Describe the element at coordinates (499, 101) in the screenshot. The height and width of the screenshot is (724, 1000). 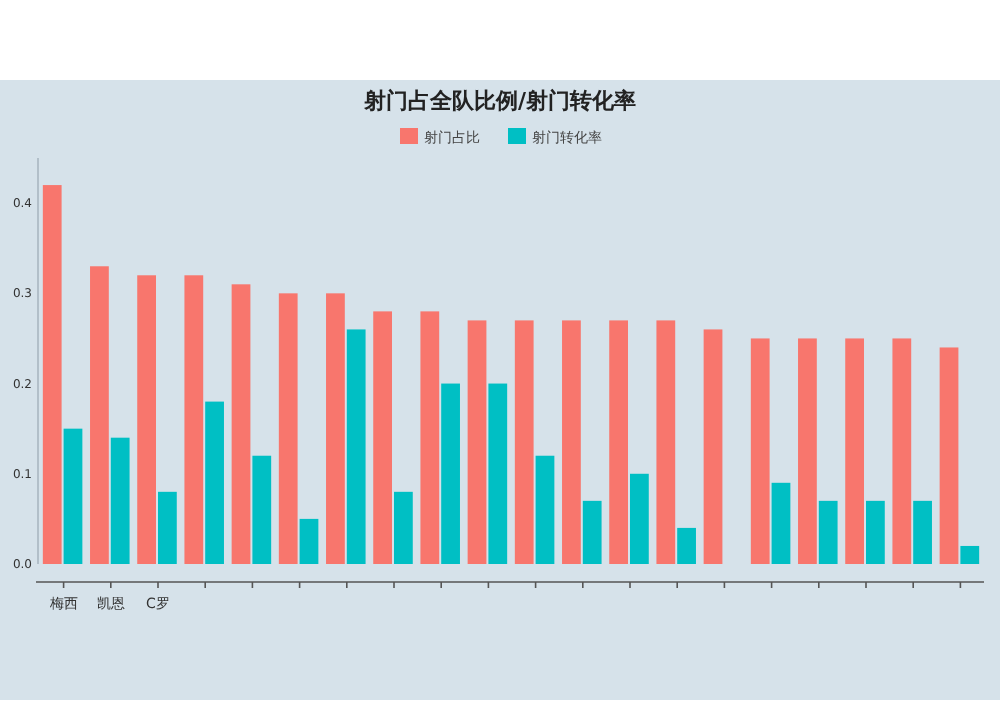
I see `chart-title: 射门占全队比例/射门转化率` at that location.